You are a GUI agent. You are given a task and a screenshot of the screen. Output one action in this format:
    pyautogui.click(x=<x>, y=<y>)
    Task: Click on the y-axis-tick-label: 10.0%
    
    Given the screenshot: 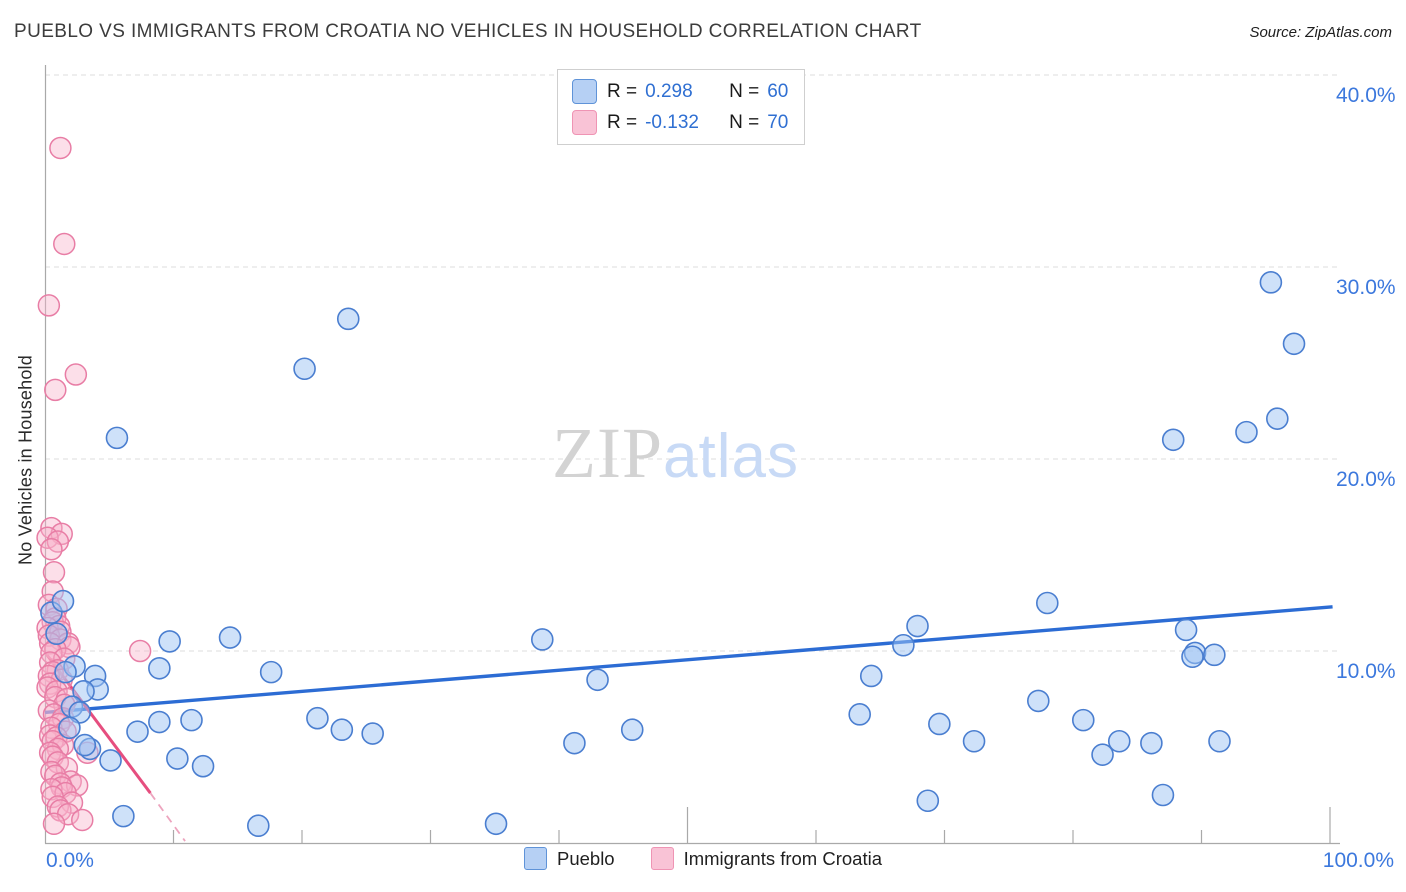 What is the action you would take?
    pyautogui.click(x=1366, y=671)
    